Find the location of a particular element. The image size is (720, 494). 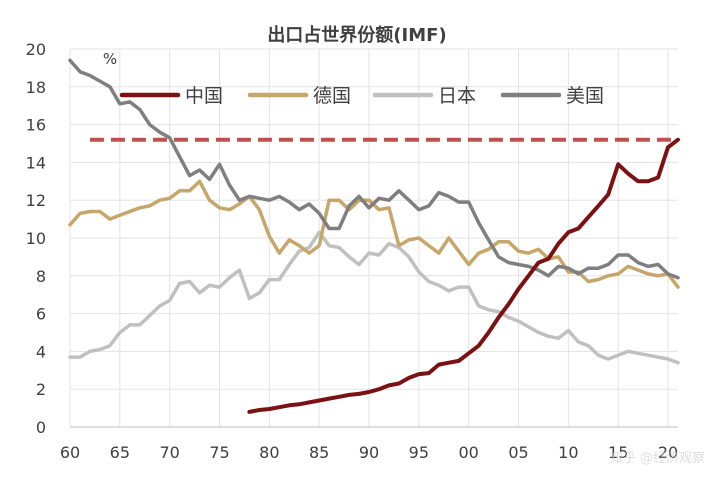

x-tick-label: 85 is located at coordinates (319, 452).